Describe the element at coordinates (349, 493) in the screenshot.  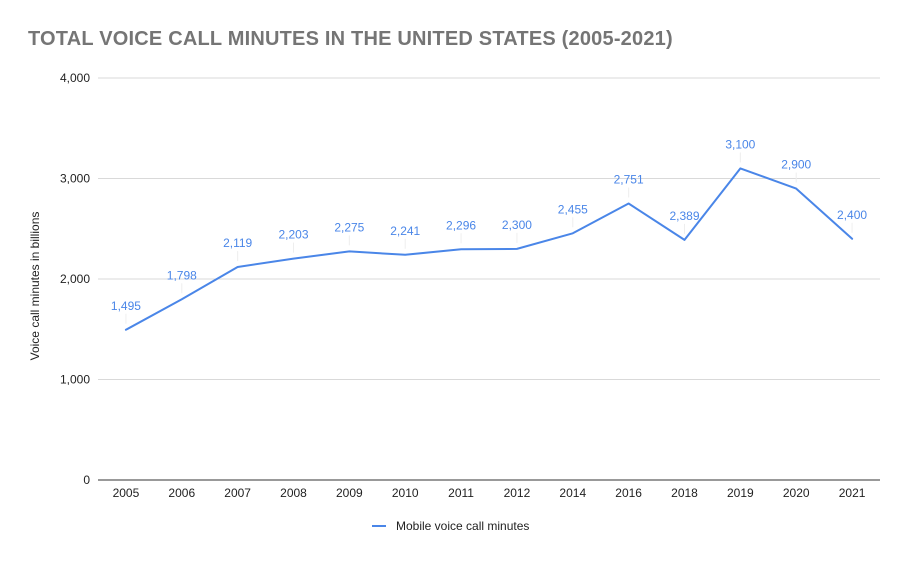
I see `x-tick-label: 2009` at that location.